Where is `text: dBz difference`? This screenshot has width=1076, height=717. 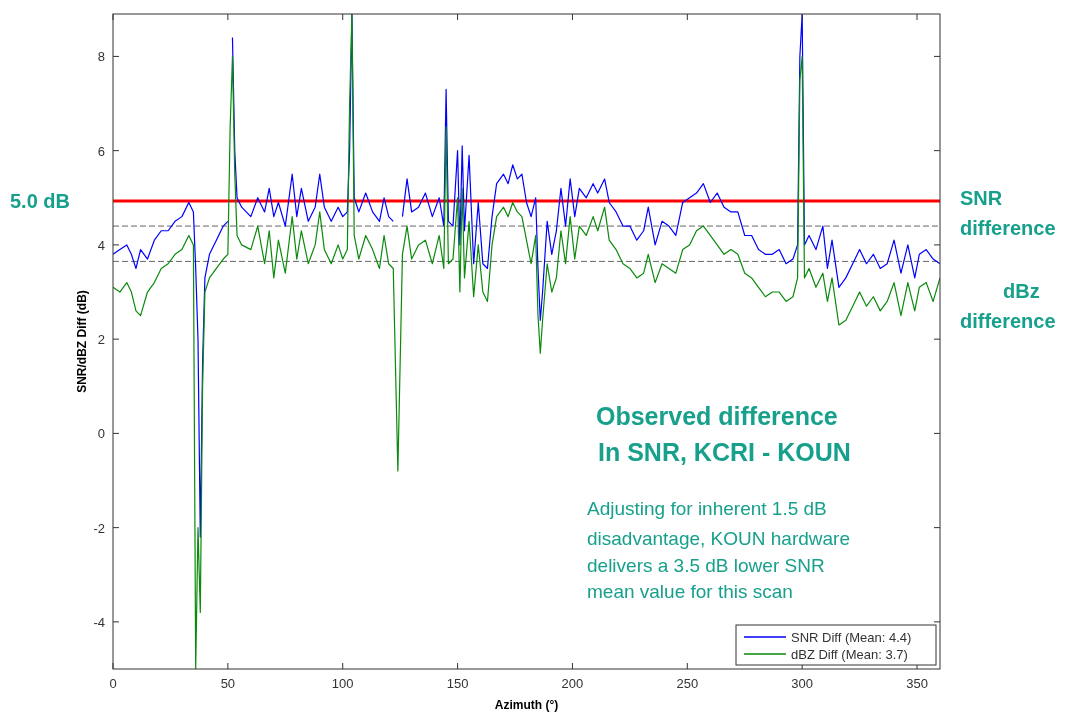 text: dBz difference is located at coordinates (1008, 306).